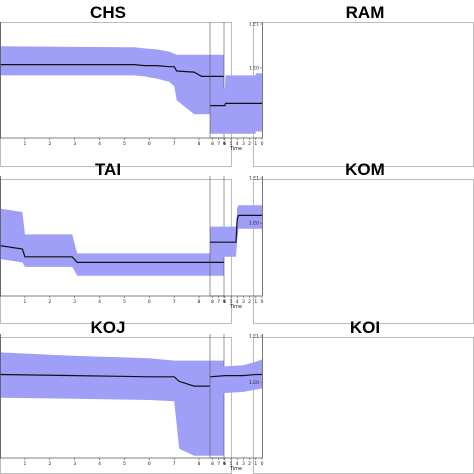 This screenshot has width=474, height=474. Describe the element at coordinates (108, 169) in the screenshot. I see `panel-title: TAI` at that location.